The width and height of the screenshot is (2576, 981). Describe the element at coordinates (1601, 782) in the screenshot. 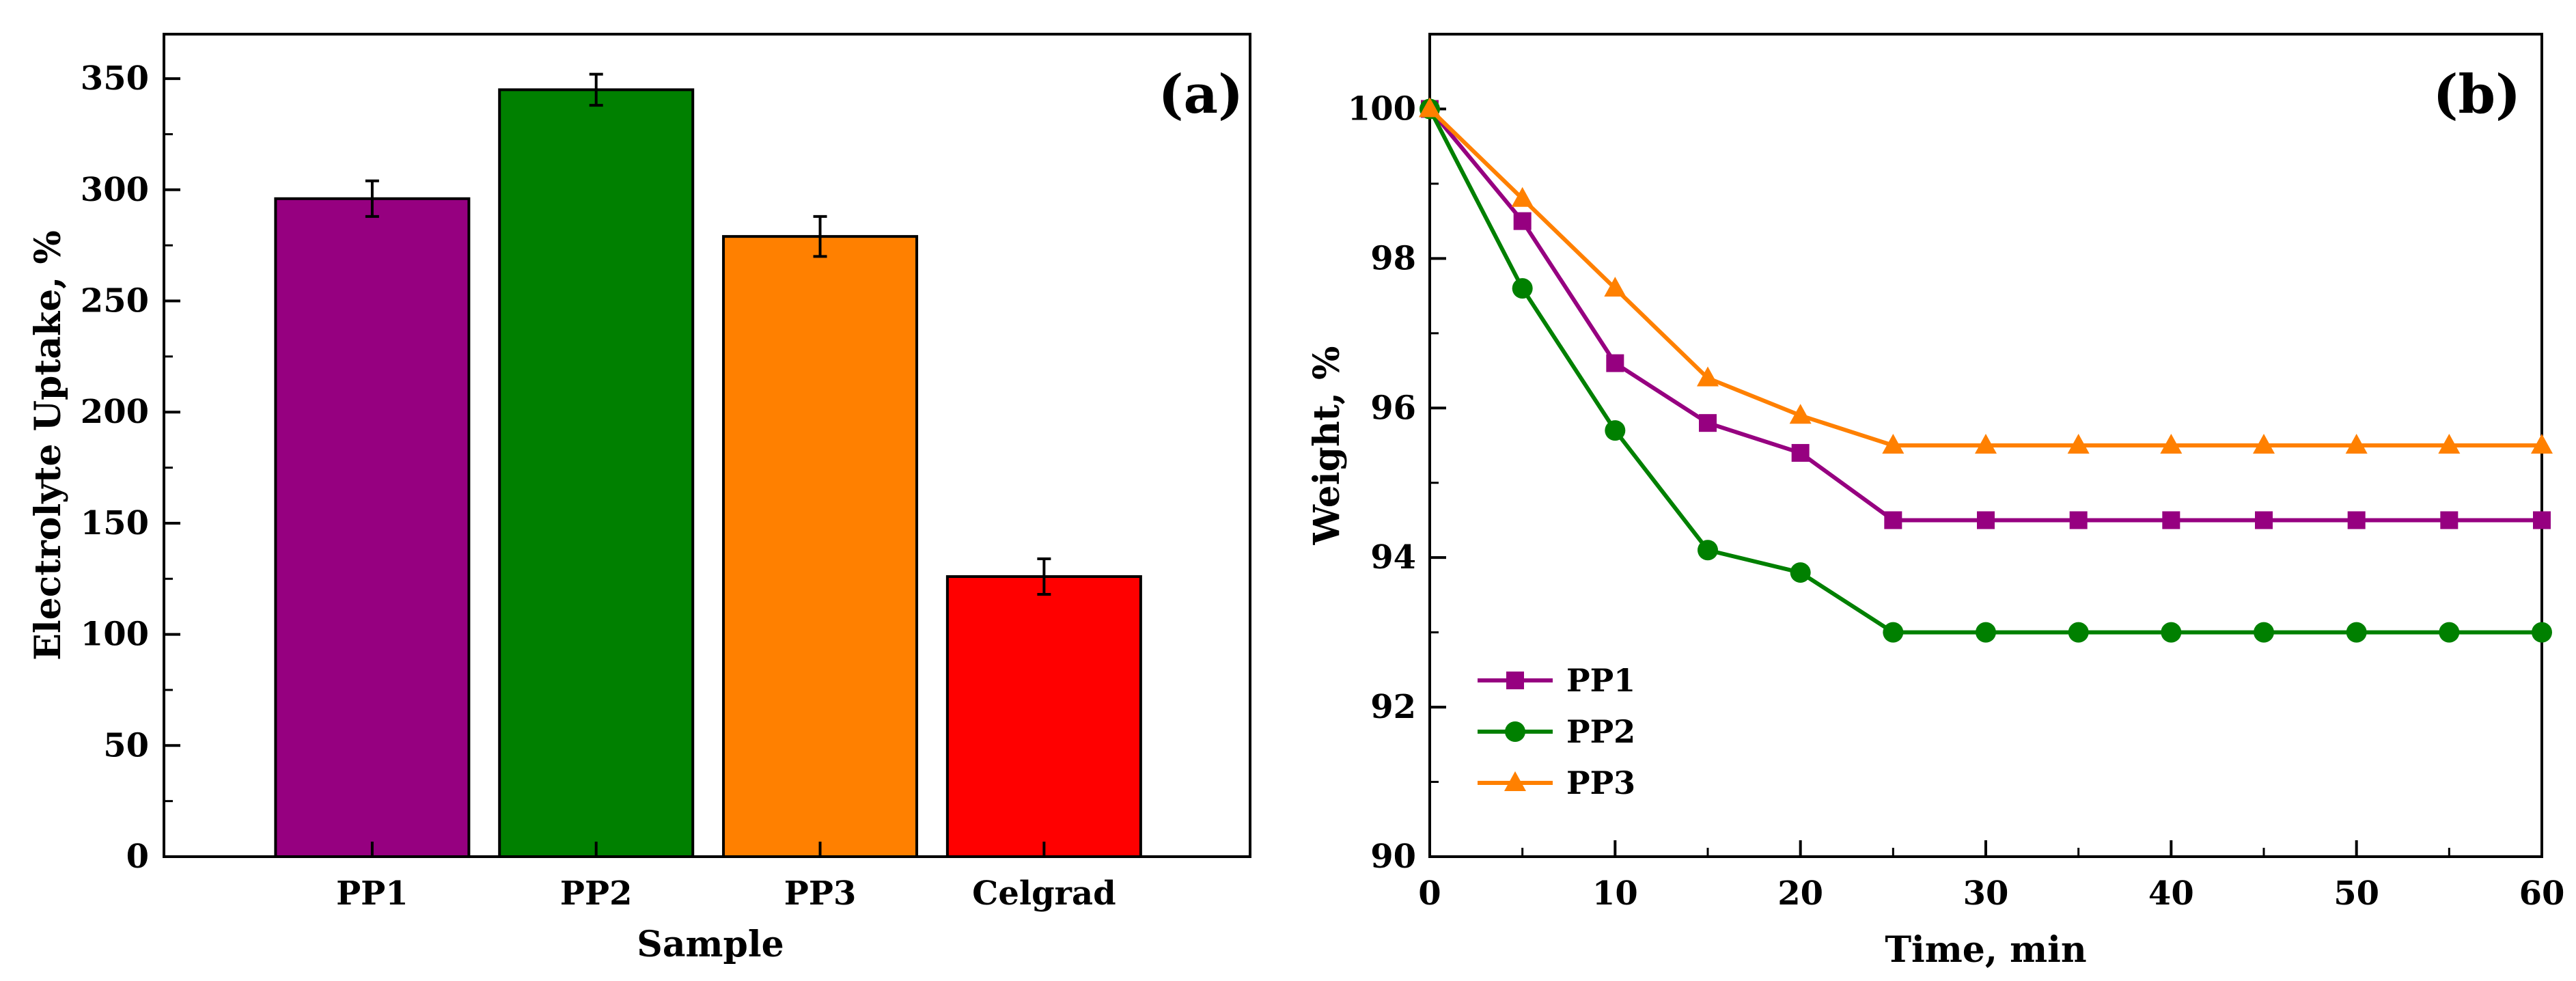

I see `legend-label-pp3: PP3` at that location.